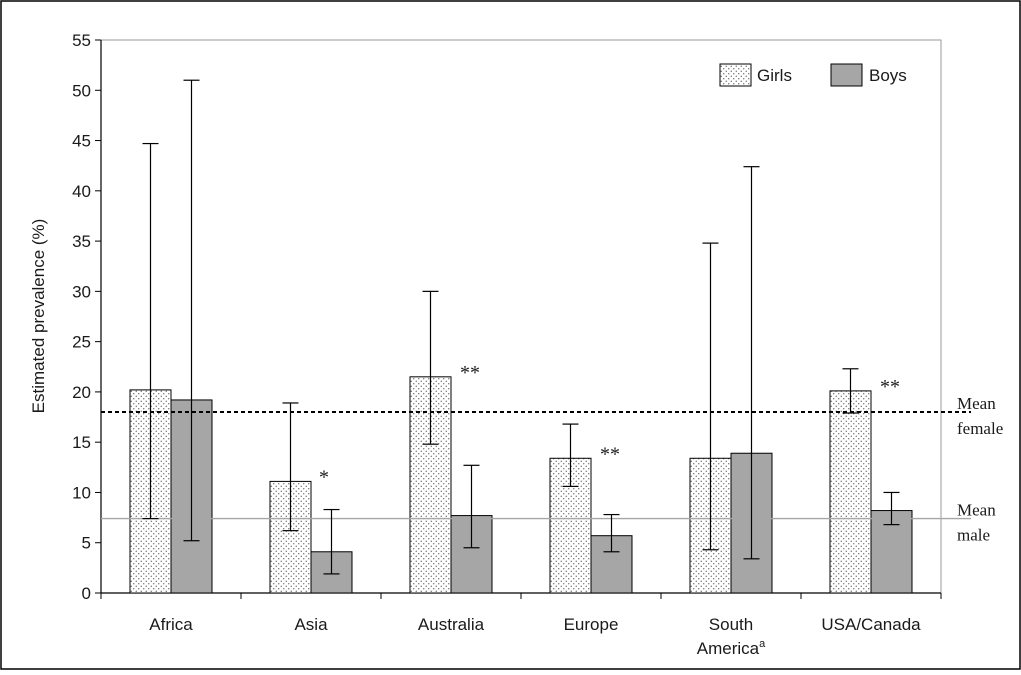 Image resolution: width=1021 pixels, height=675 pixels. I want to click on y-tick-label: 5, so click(86, 543).